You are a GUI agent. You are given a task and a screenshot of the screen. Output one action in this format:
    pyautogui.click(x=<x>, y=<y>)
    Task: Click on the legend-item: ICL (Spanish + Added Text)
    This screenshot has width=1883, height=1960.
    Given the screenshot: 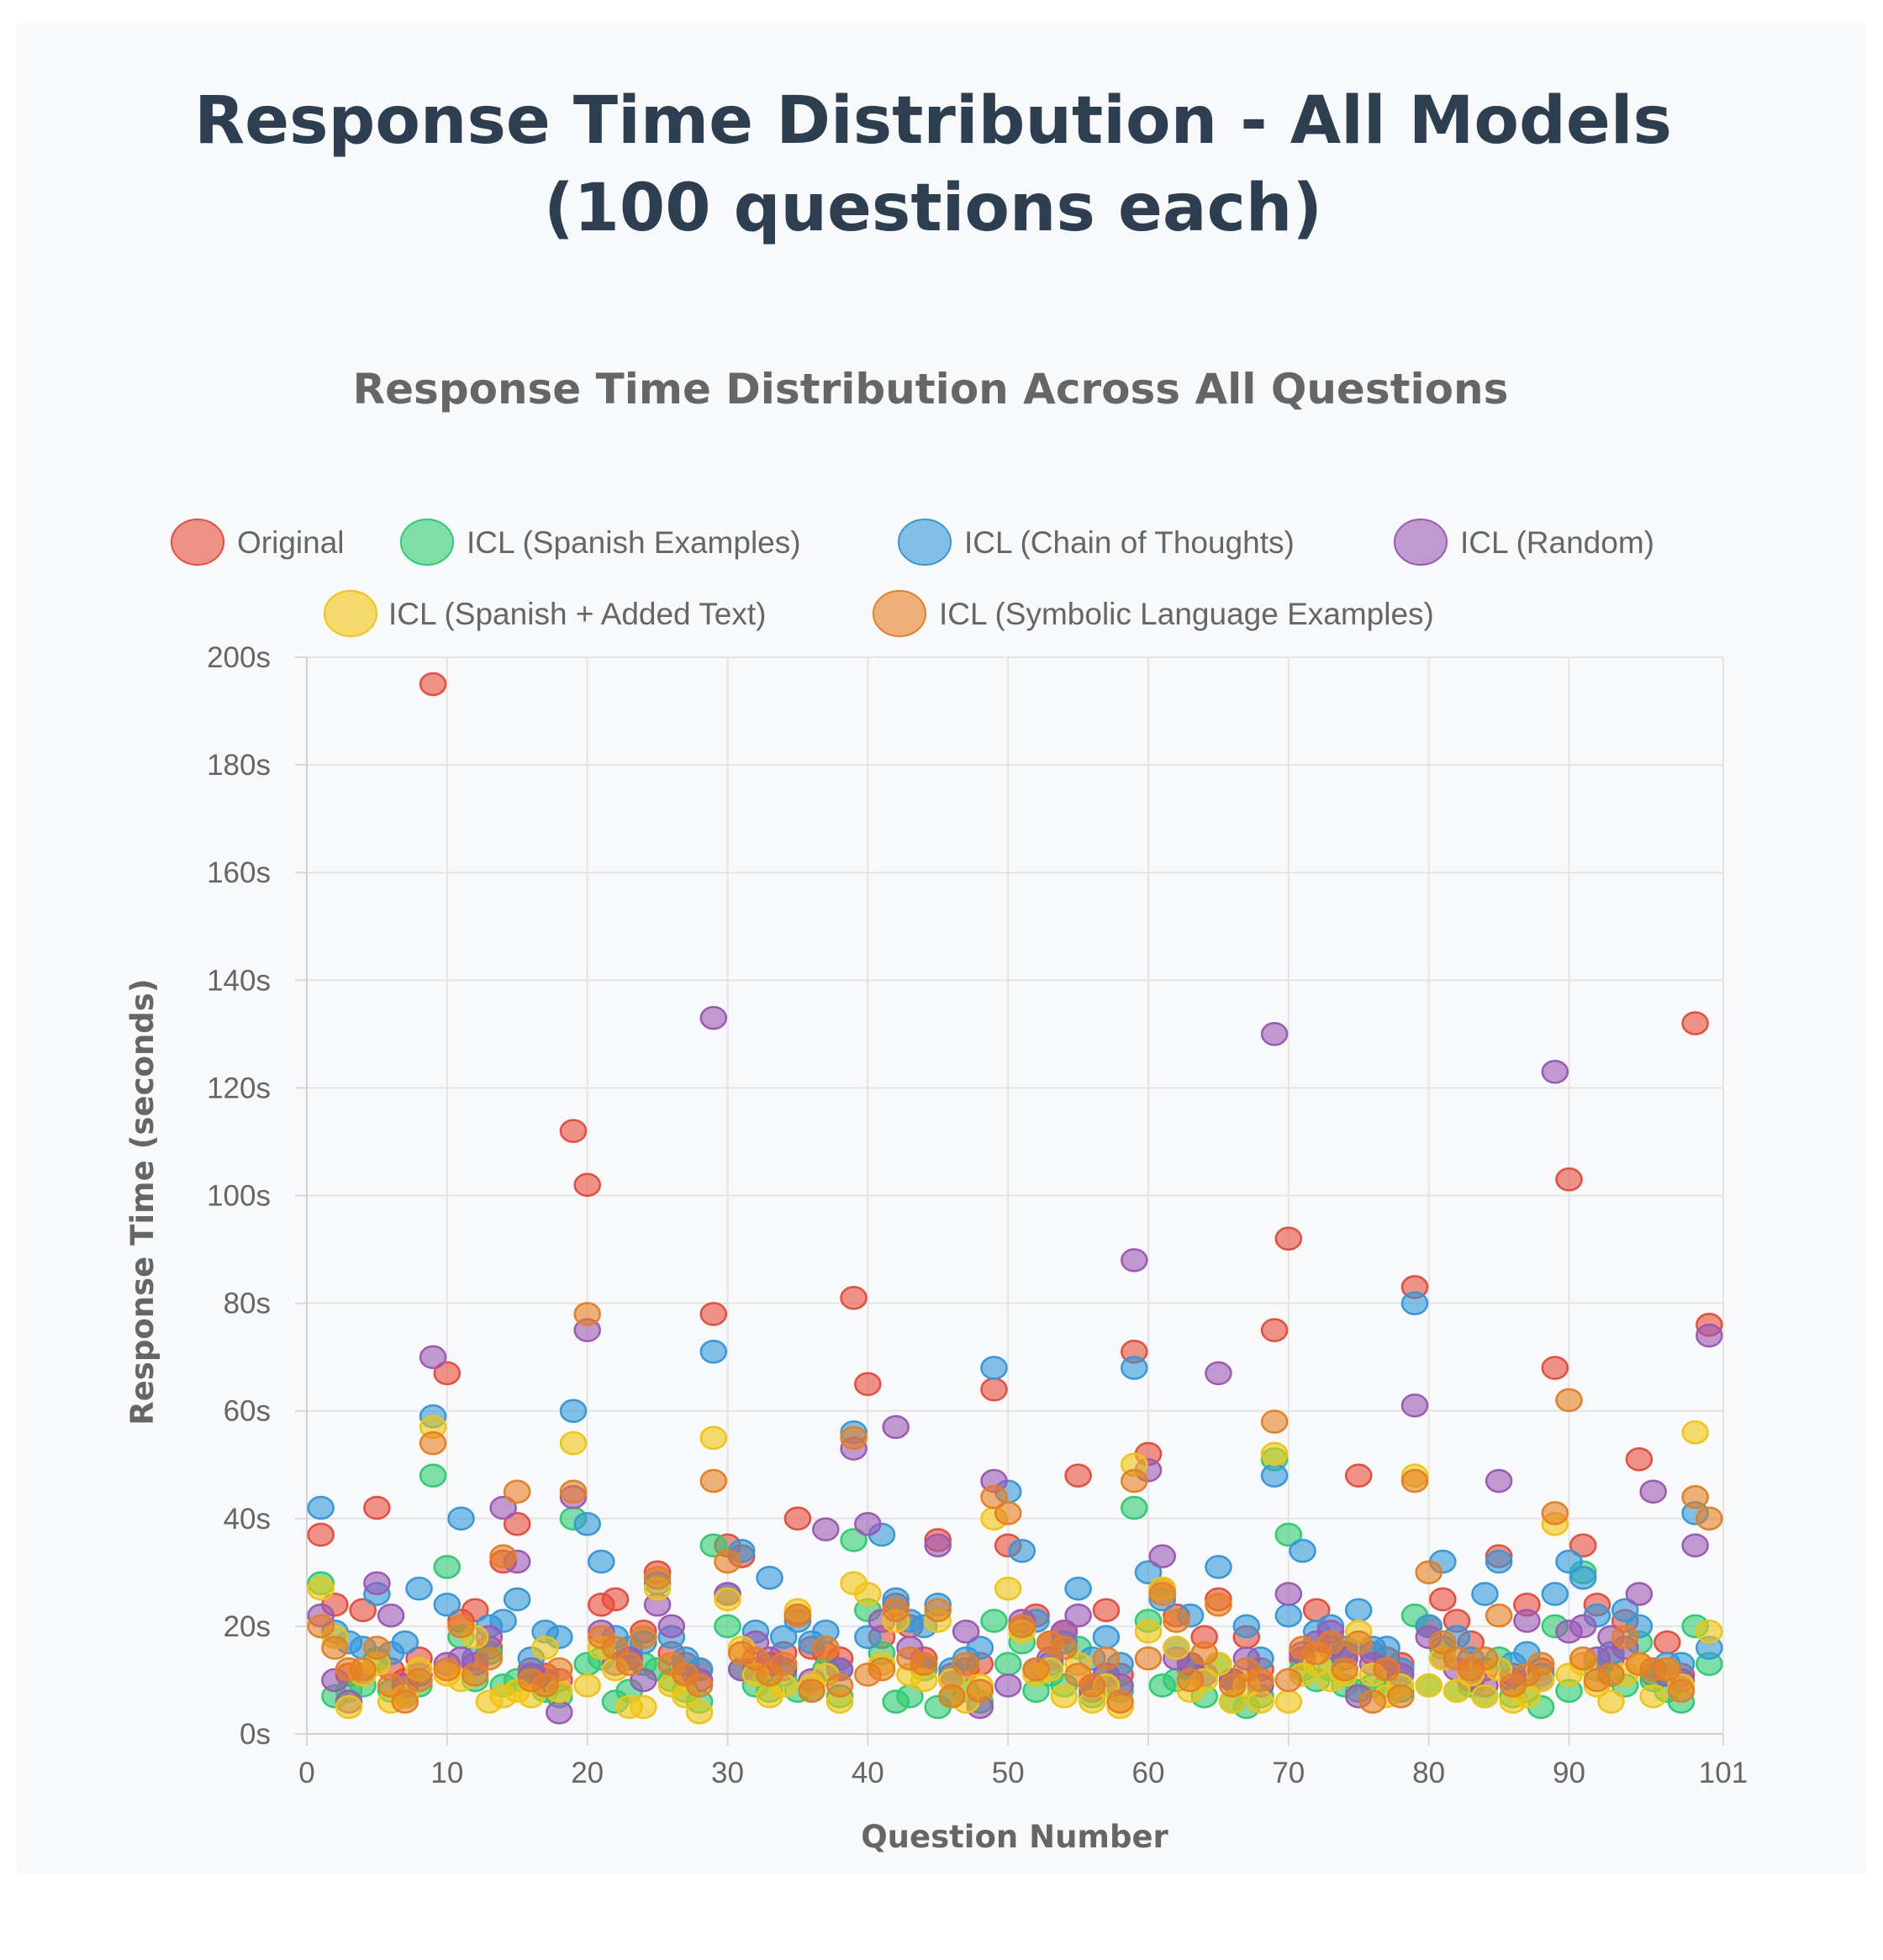 What is the action you would take?
    pyautogui.click(x=545, y=613)
    